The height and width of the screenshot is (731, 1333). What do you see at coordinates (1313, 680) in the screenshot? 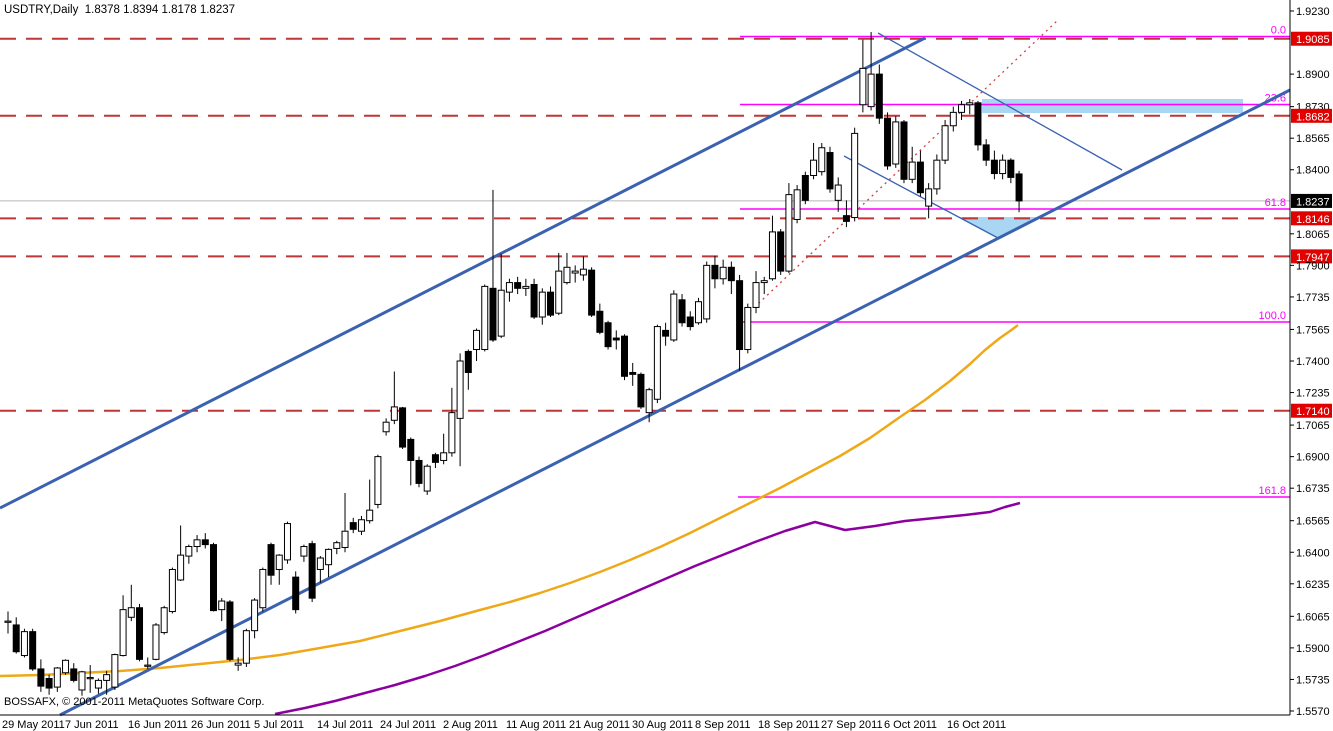
I see `price-axis-label: 1.5735` at bounding box center [1313, 680].